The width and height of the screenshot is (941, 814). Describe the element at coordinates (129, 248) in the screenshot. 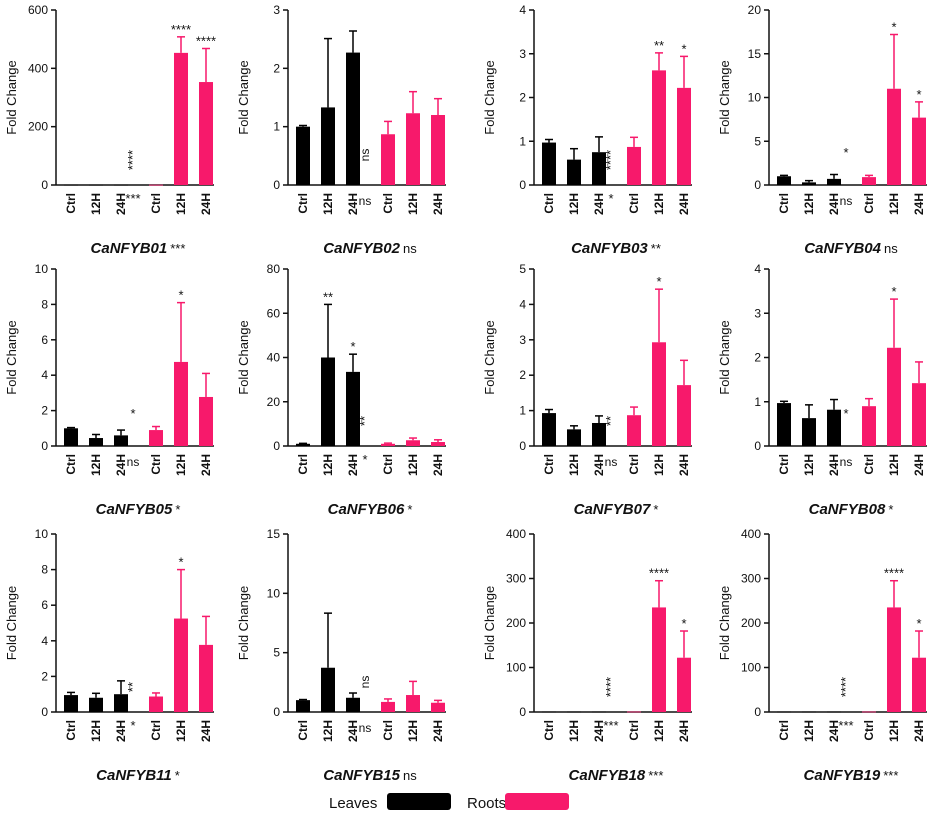

I see `gene-name: CaNFYB01` at that location.